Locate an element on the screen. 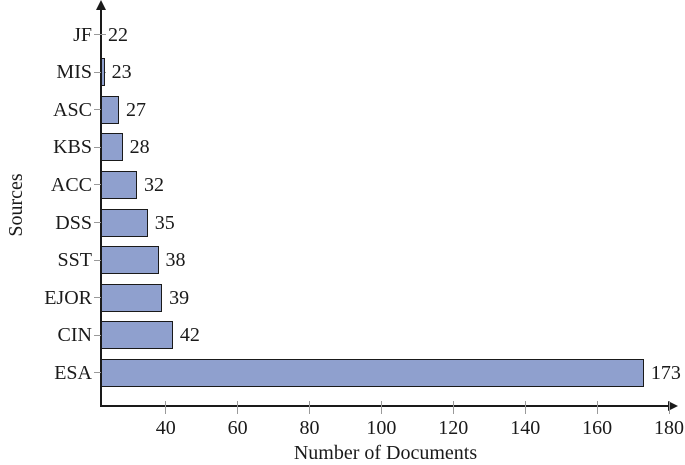 This screenshot has height=465, width=685. category-label: MIS is located at coordinates (74, 72).